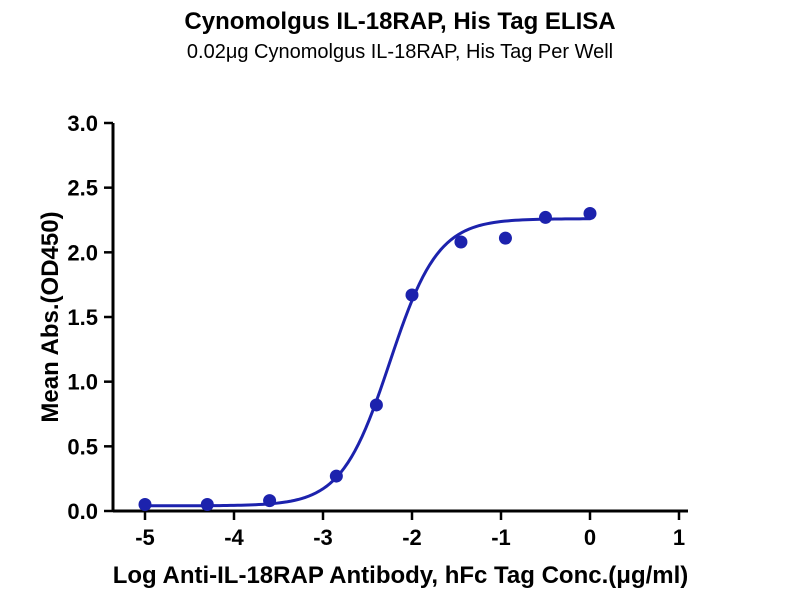  Describe the element at coordinates (82, 188) in the screenshot. I see `y-tick-label: 2.5` at that location.